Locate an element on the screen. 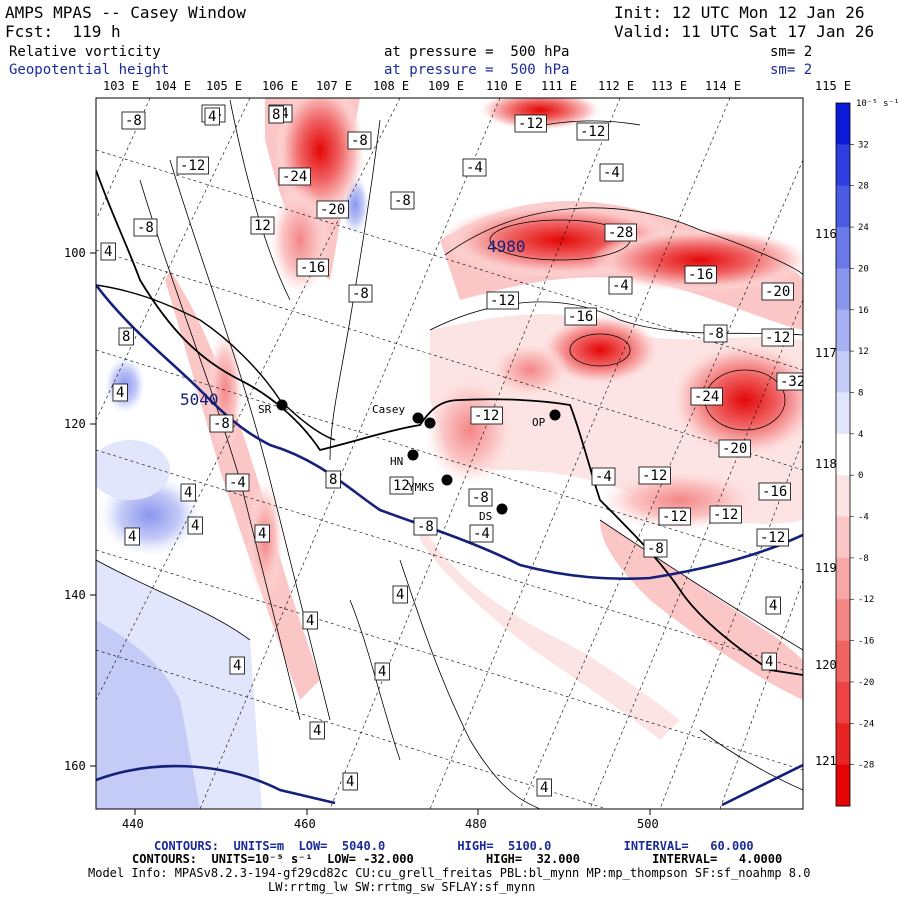  vorticity-contour-label: -28 is located at coordinates (620, 232).